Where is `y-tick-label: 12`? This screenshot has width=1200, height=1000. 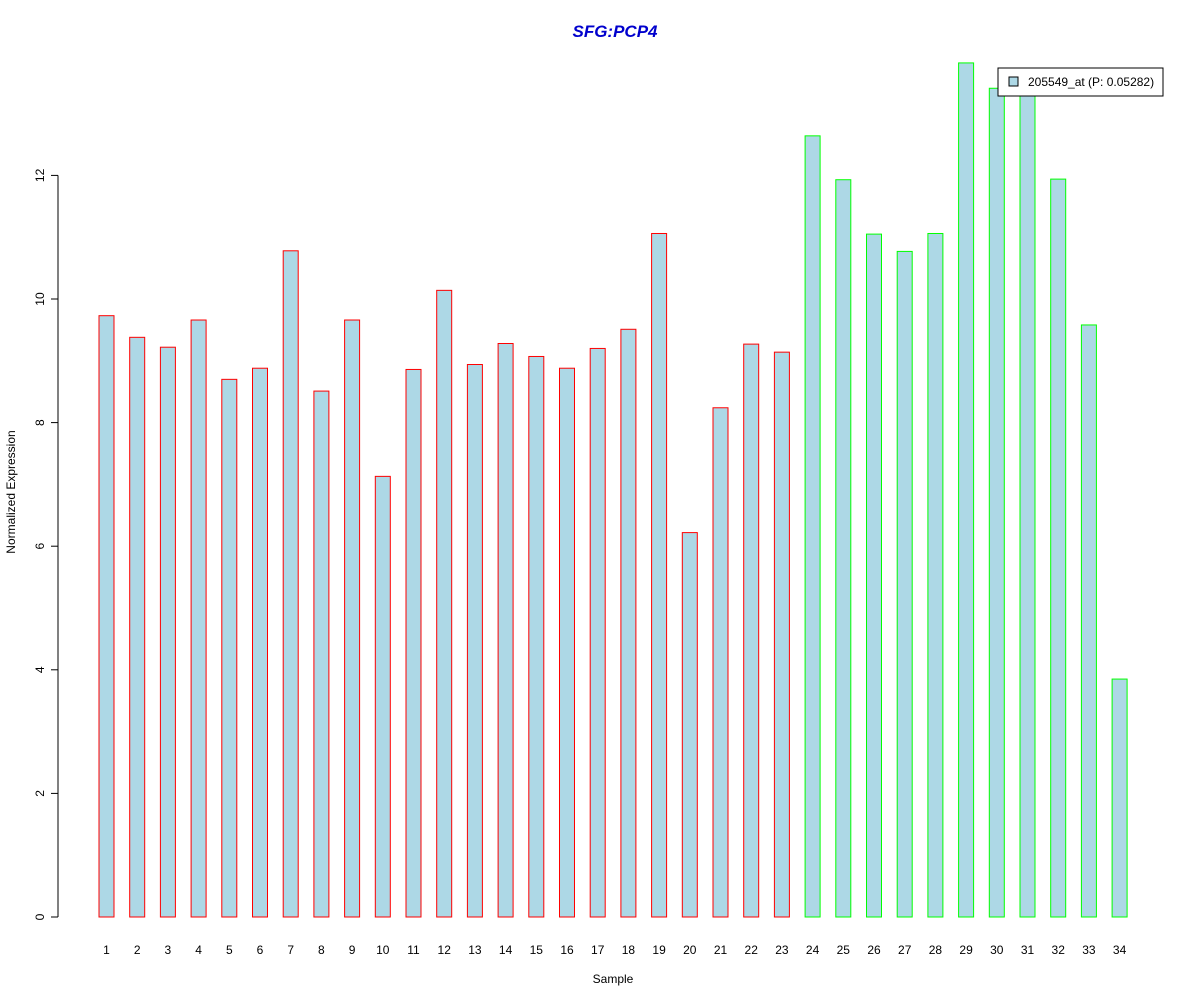
y-tick-label: 12 is located at coordinates (40, 175).